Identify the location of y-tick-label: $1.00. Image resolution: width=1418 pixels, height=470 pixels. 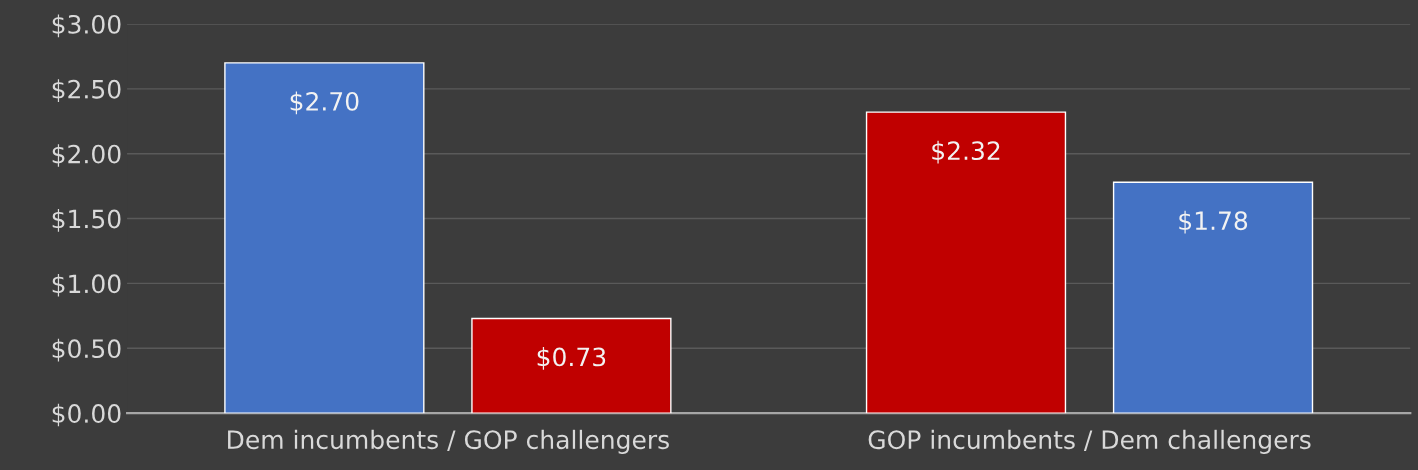
(86, 285).